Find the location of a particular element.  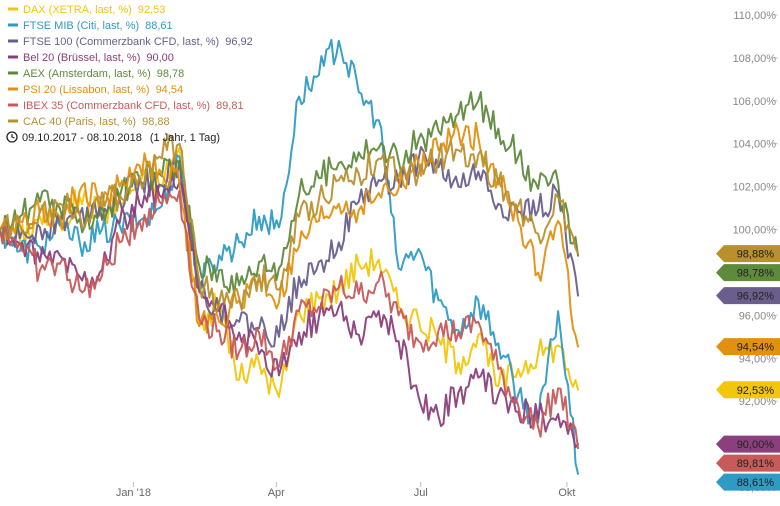

clock-icon is located at coordinates (12, 137).